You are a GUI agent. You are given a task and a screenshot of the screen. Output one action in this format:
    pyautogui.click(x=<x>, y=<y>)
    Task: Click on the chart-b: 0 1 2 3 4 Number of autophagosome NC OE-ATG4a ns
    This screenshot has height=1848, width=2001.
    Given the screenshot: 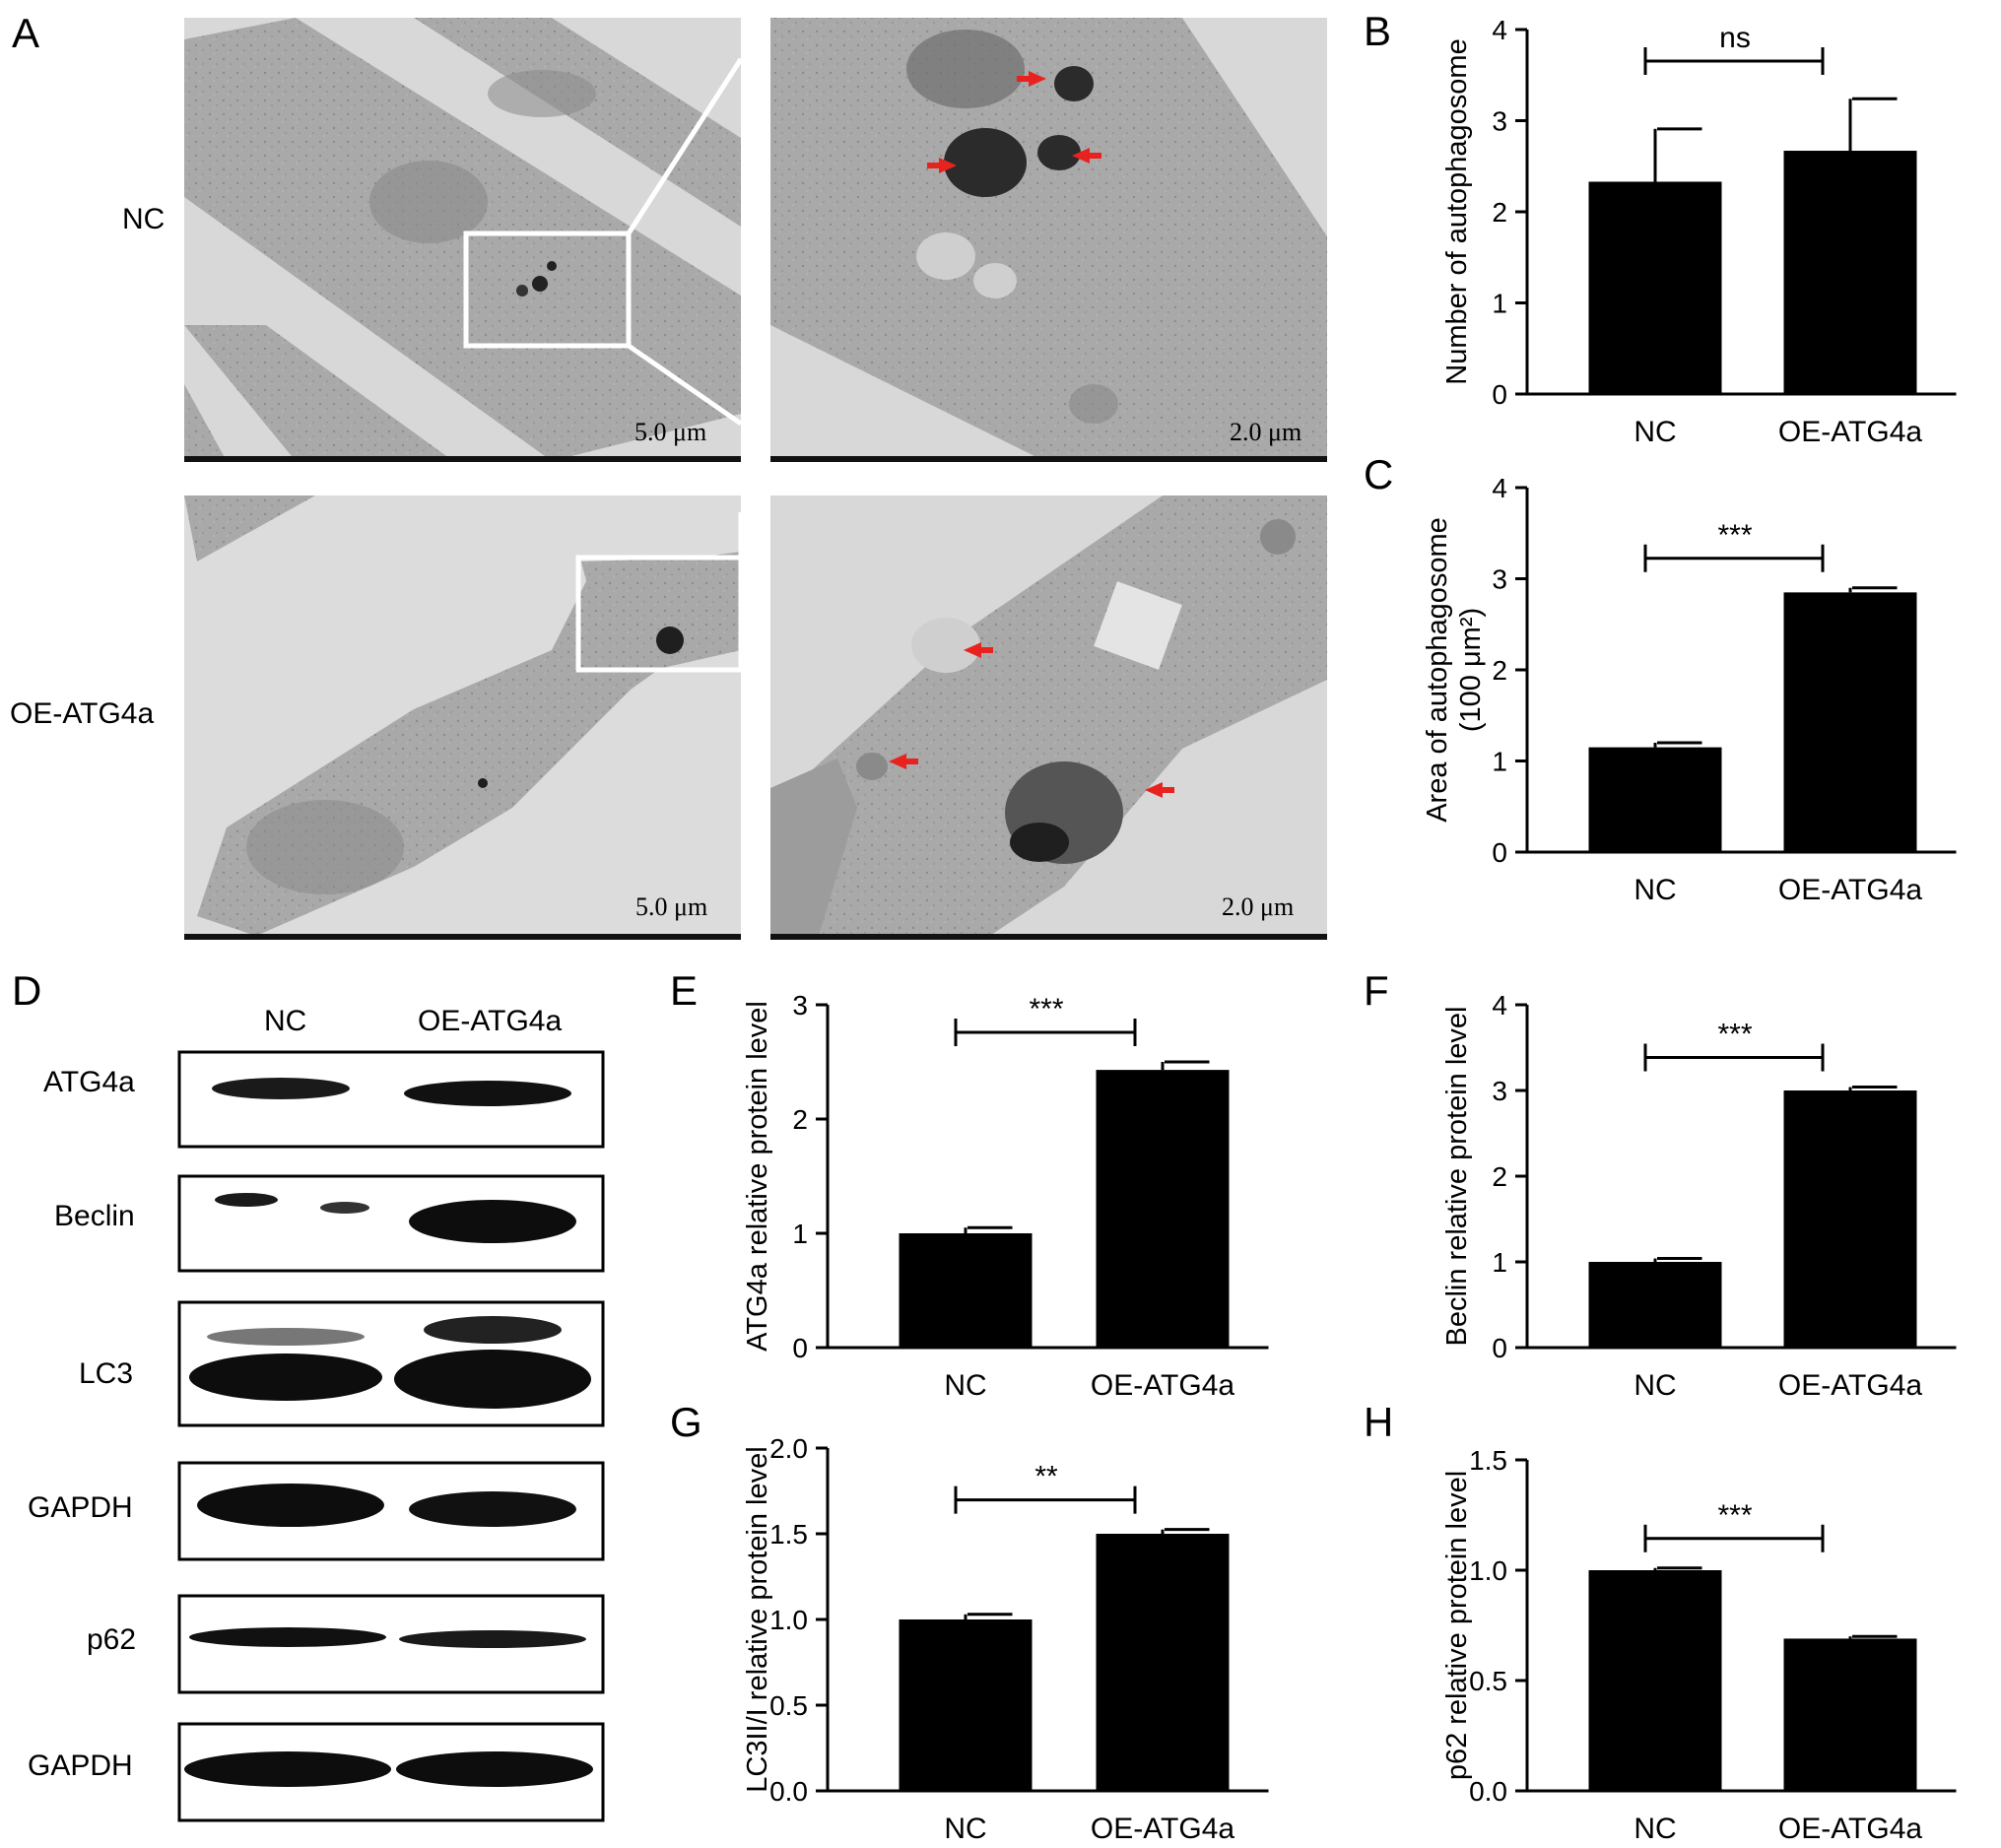 What is the action you would take?
    pyautogui.click(x=1699, y=231)
    